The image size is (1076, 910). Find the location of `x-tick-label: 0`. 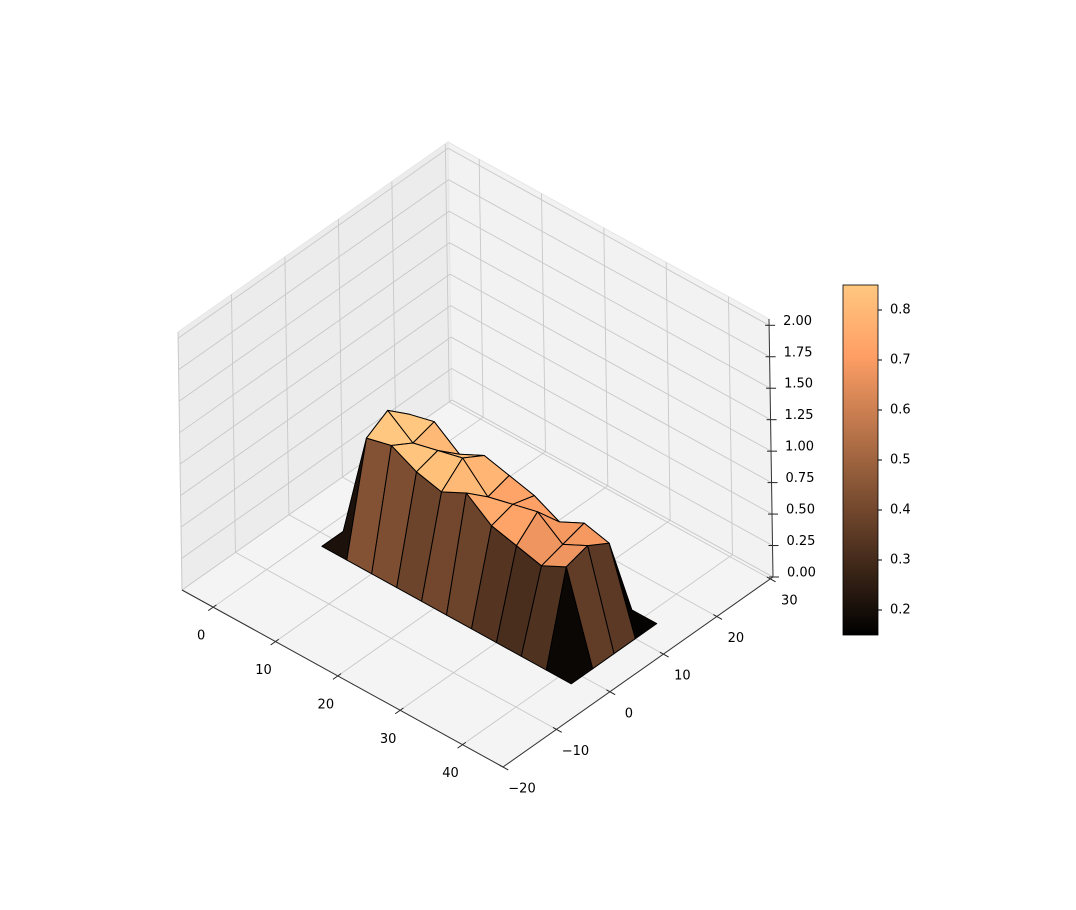

x-tick-label: 0 is located at coordinates (201, 636).